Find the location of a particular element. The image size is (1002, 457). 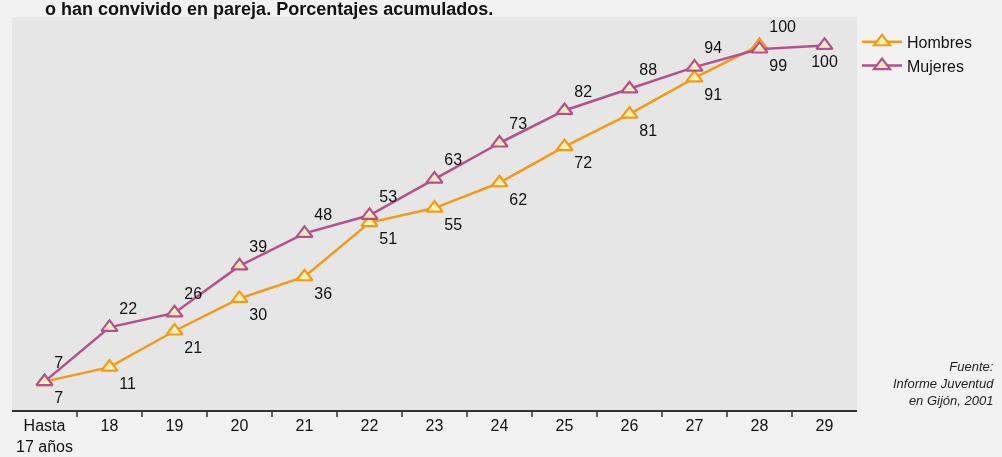

data-label: 26 is located at coordinates (193, 294).